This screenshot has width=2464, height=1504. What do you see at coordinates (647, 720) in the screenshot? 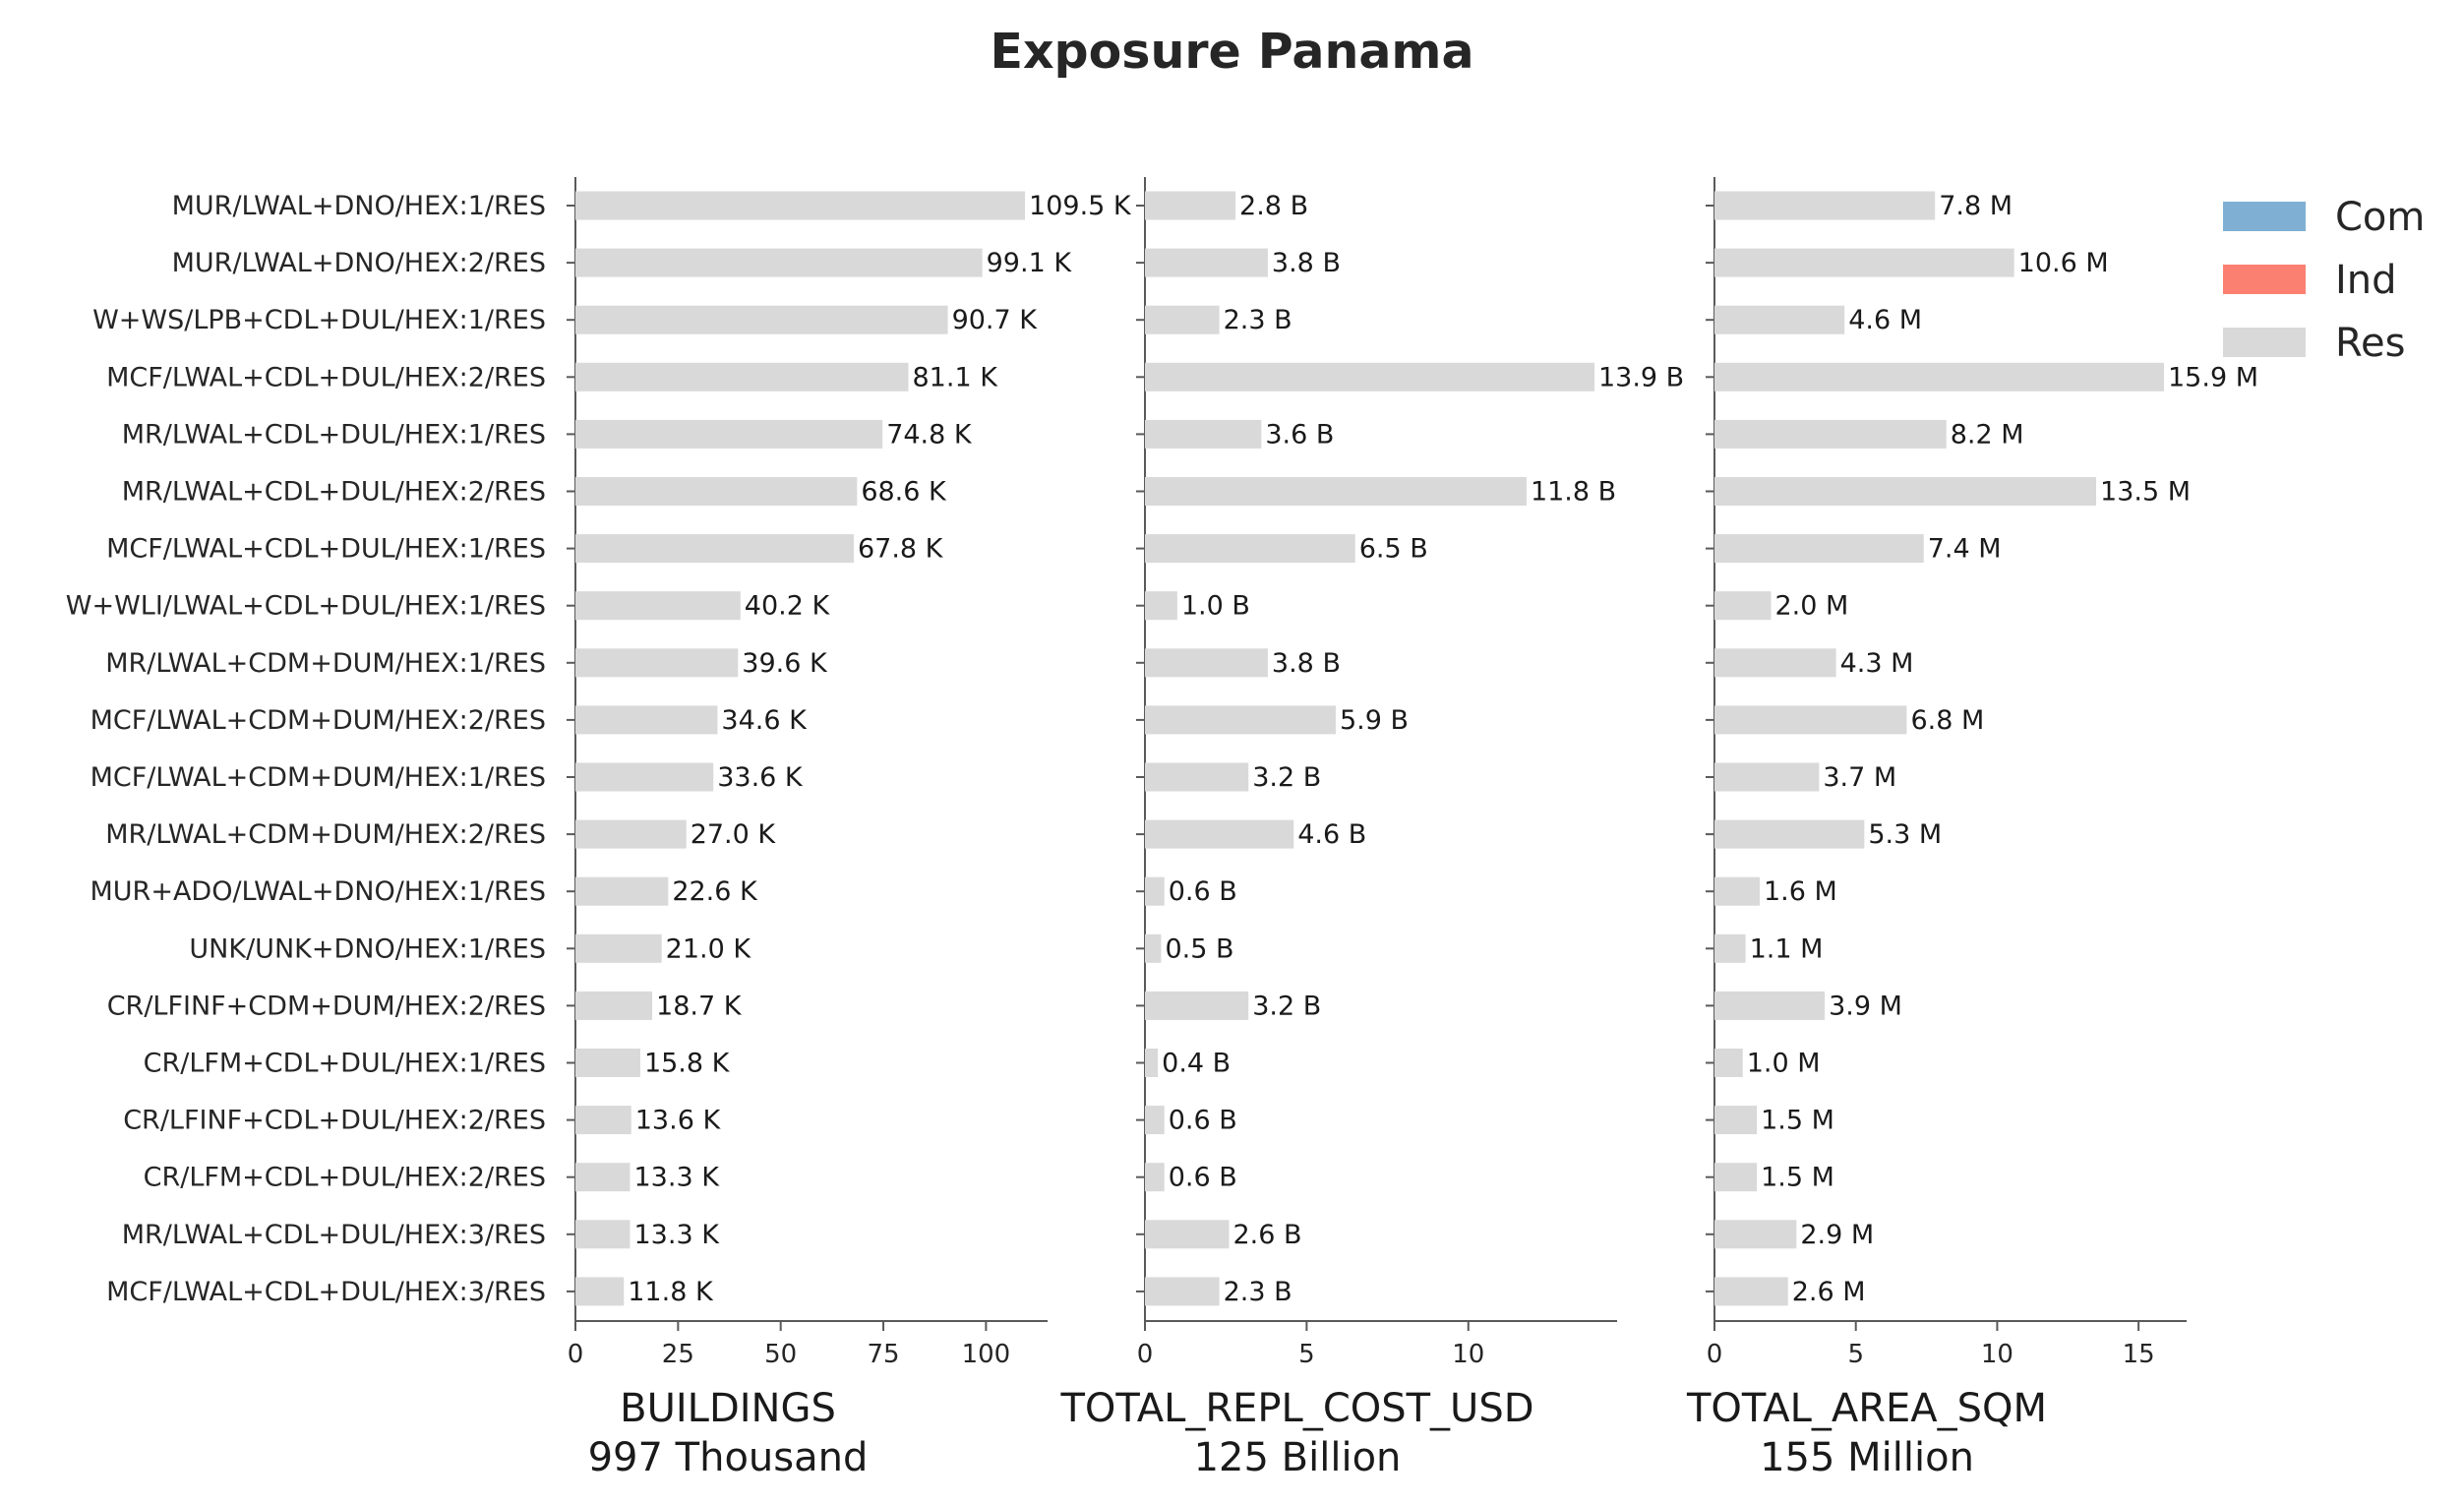
I see `buildings-bar-mcf-lwal-cdm-dum-hex-2-res` at bounding box center [647, 720].